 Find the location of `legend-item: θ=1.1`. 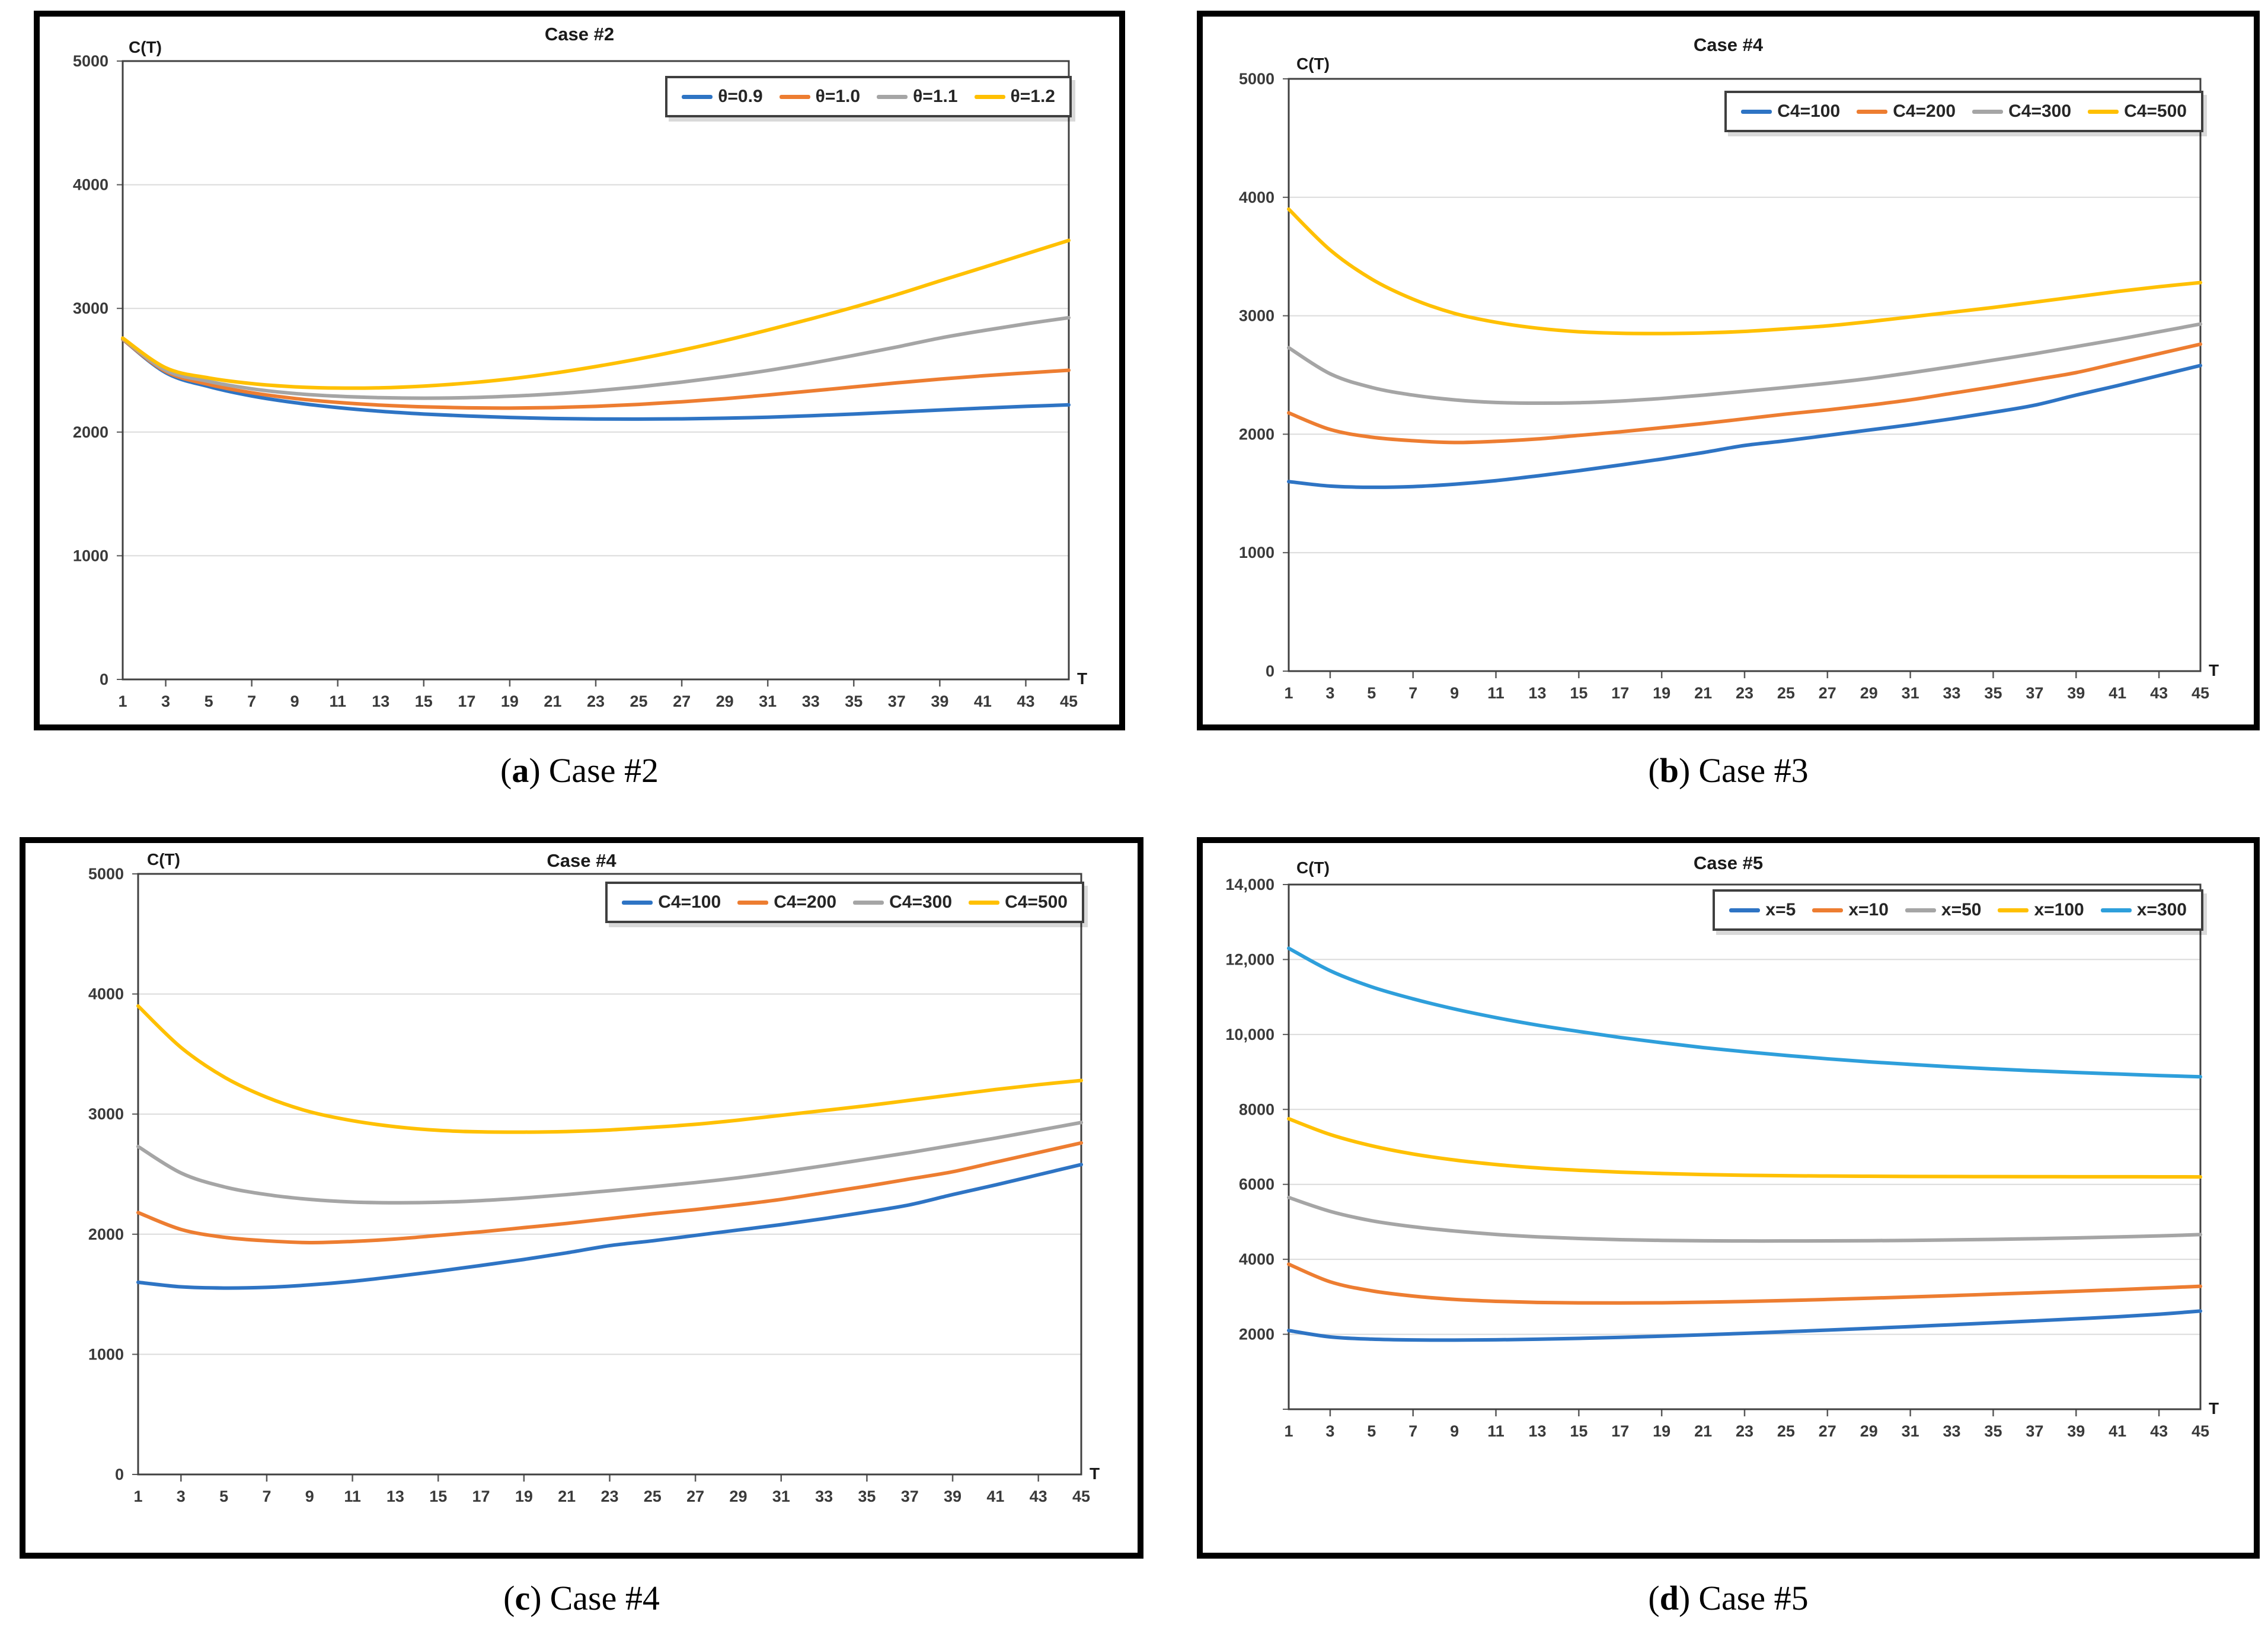

legend-item: θ=1.1 is located at coordinates (918, 97).